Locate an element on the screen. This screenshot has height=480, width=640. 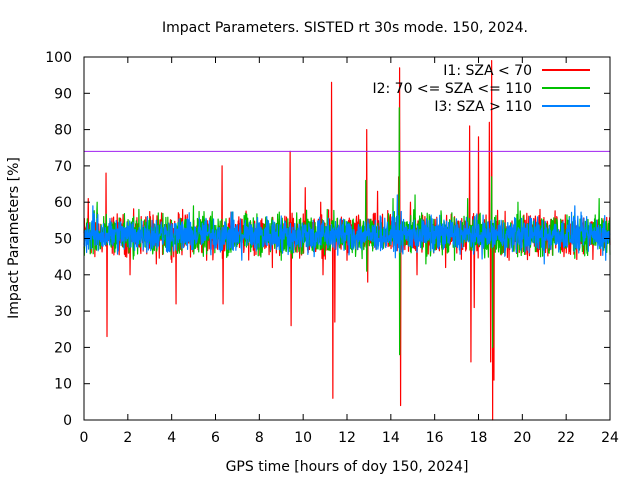
y-tick-label: 10 is located at coordinates (63, 385).